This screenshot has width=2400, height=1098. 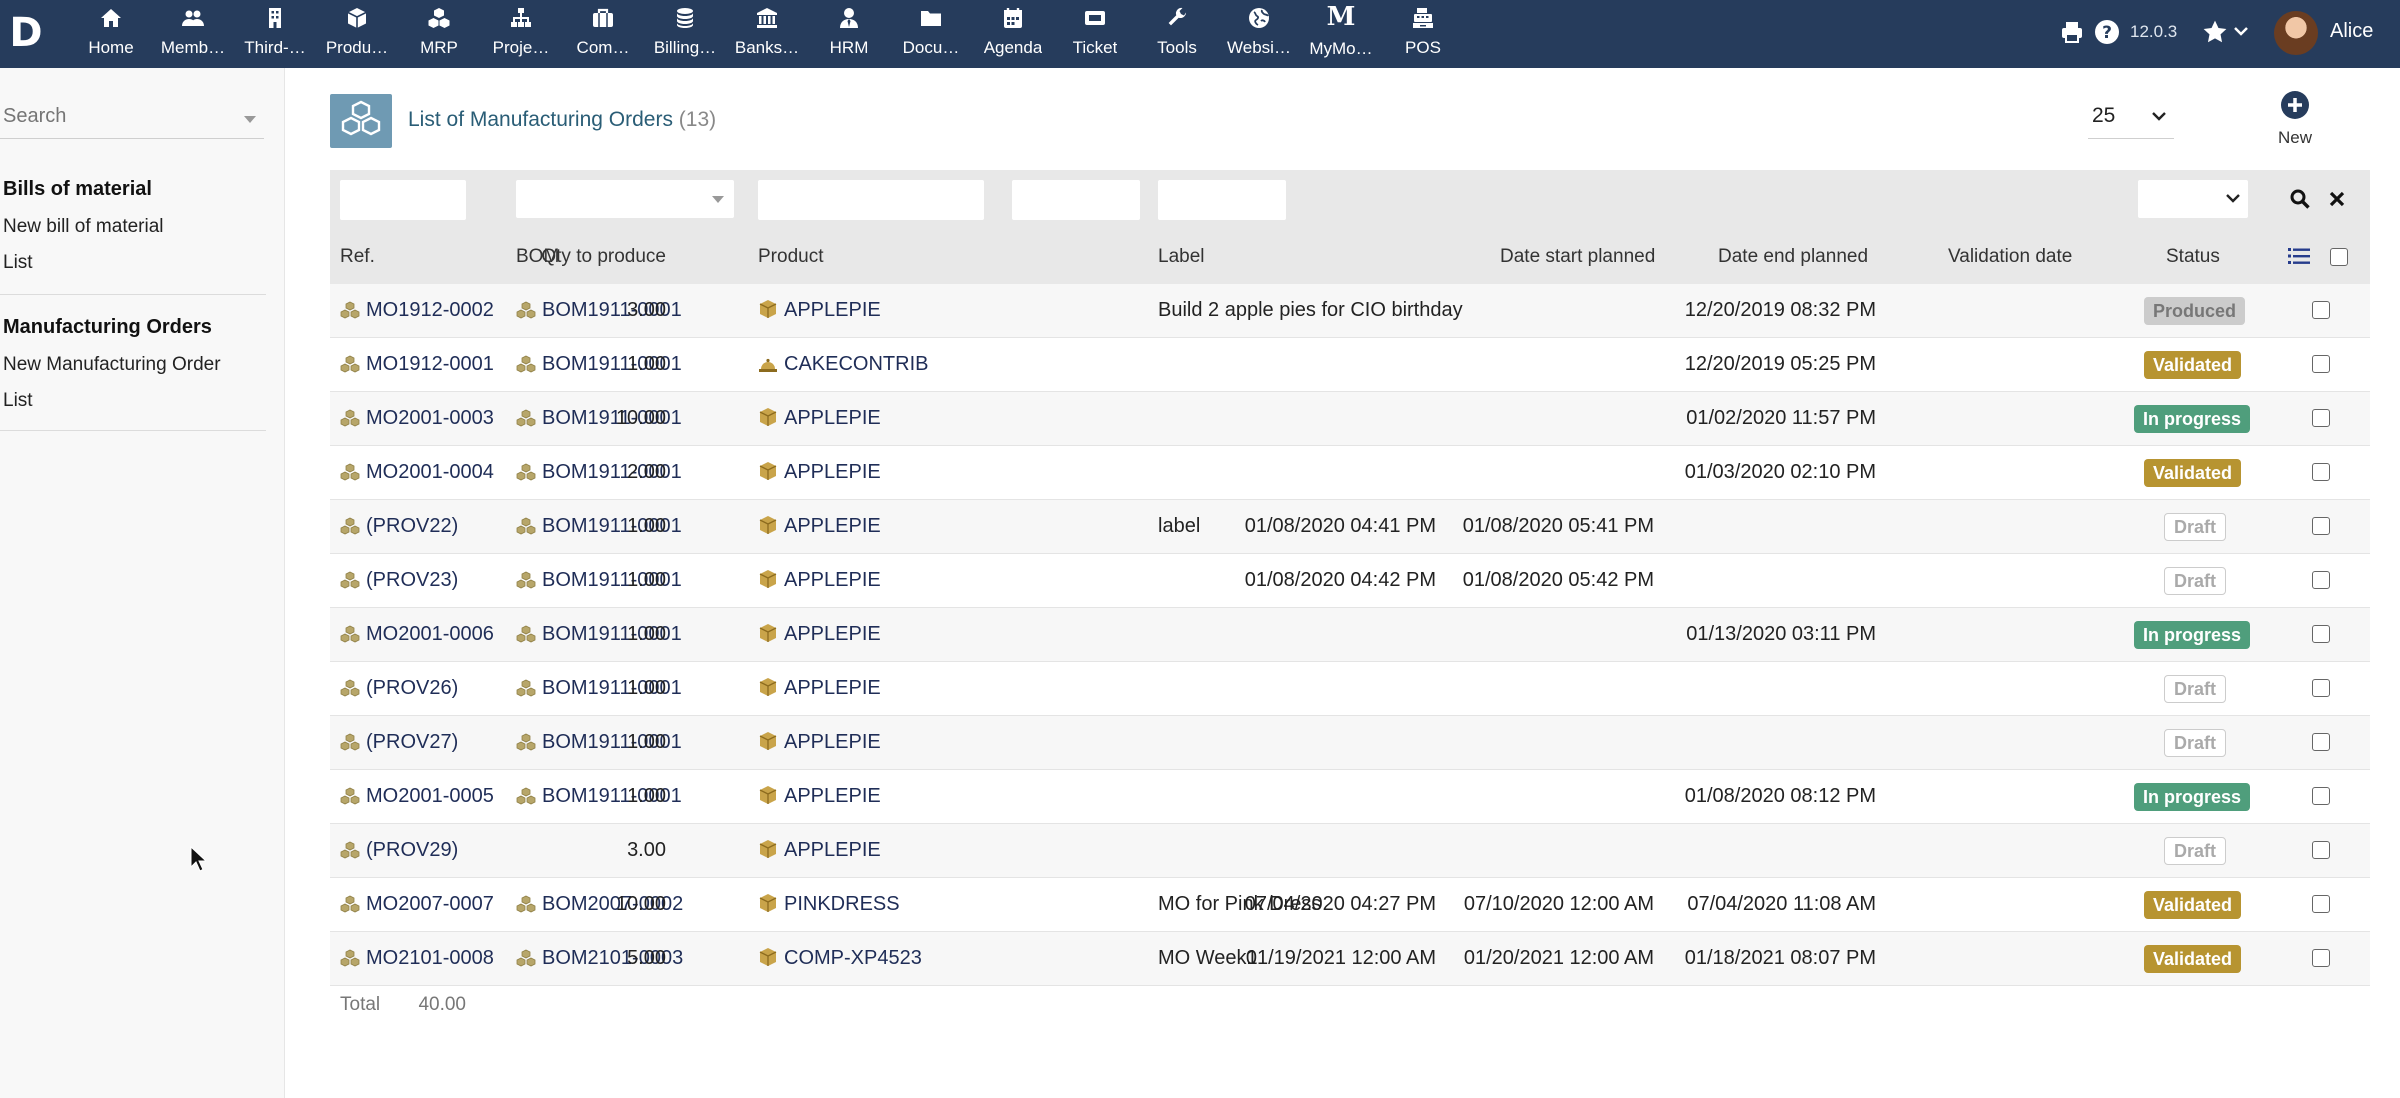 What do you see at coordinates (2107, 32) in the screenshot?
I see `help-icon: ?` at bounding box center [2107, 32].